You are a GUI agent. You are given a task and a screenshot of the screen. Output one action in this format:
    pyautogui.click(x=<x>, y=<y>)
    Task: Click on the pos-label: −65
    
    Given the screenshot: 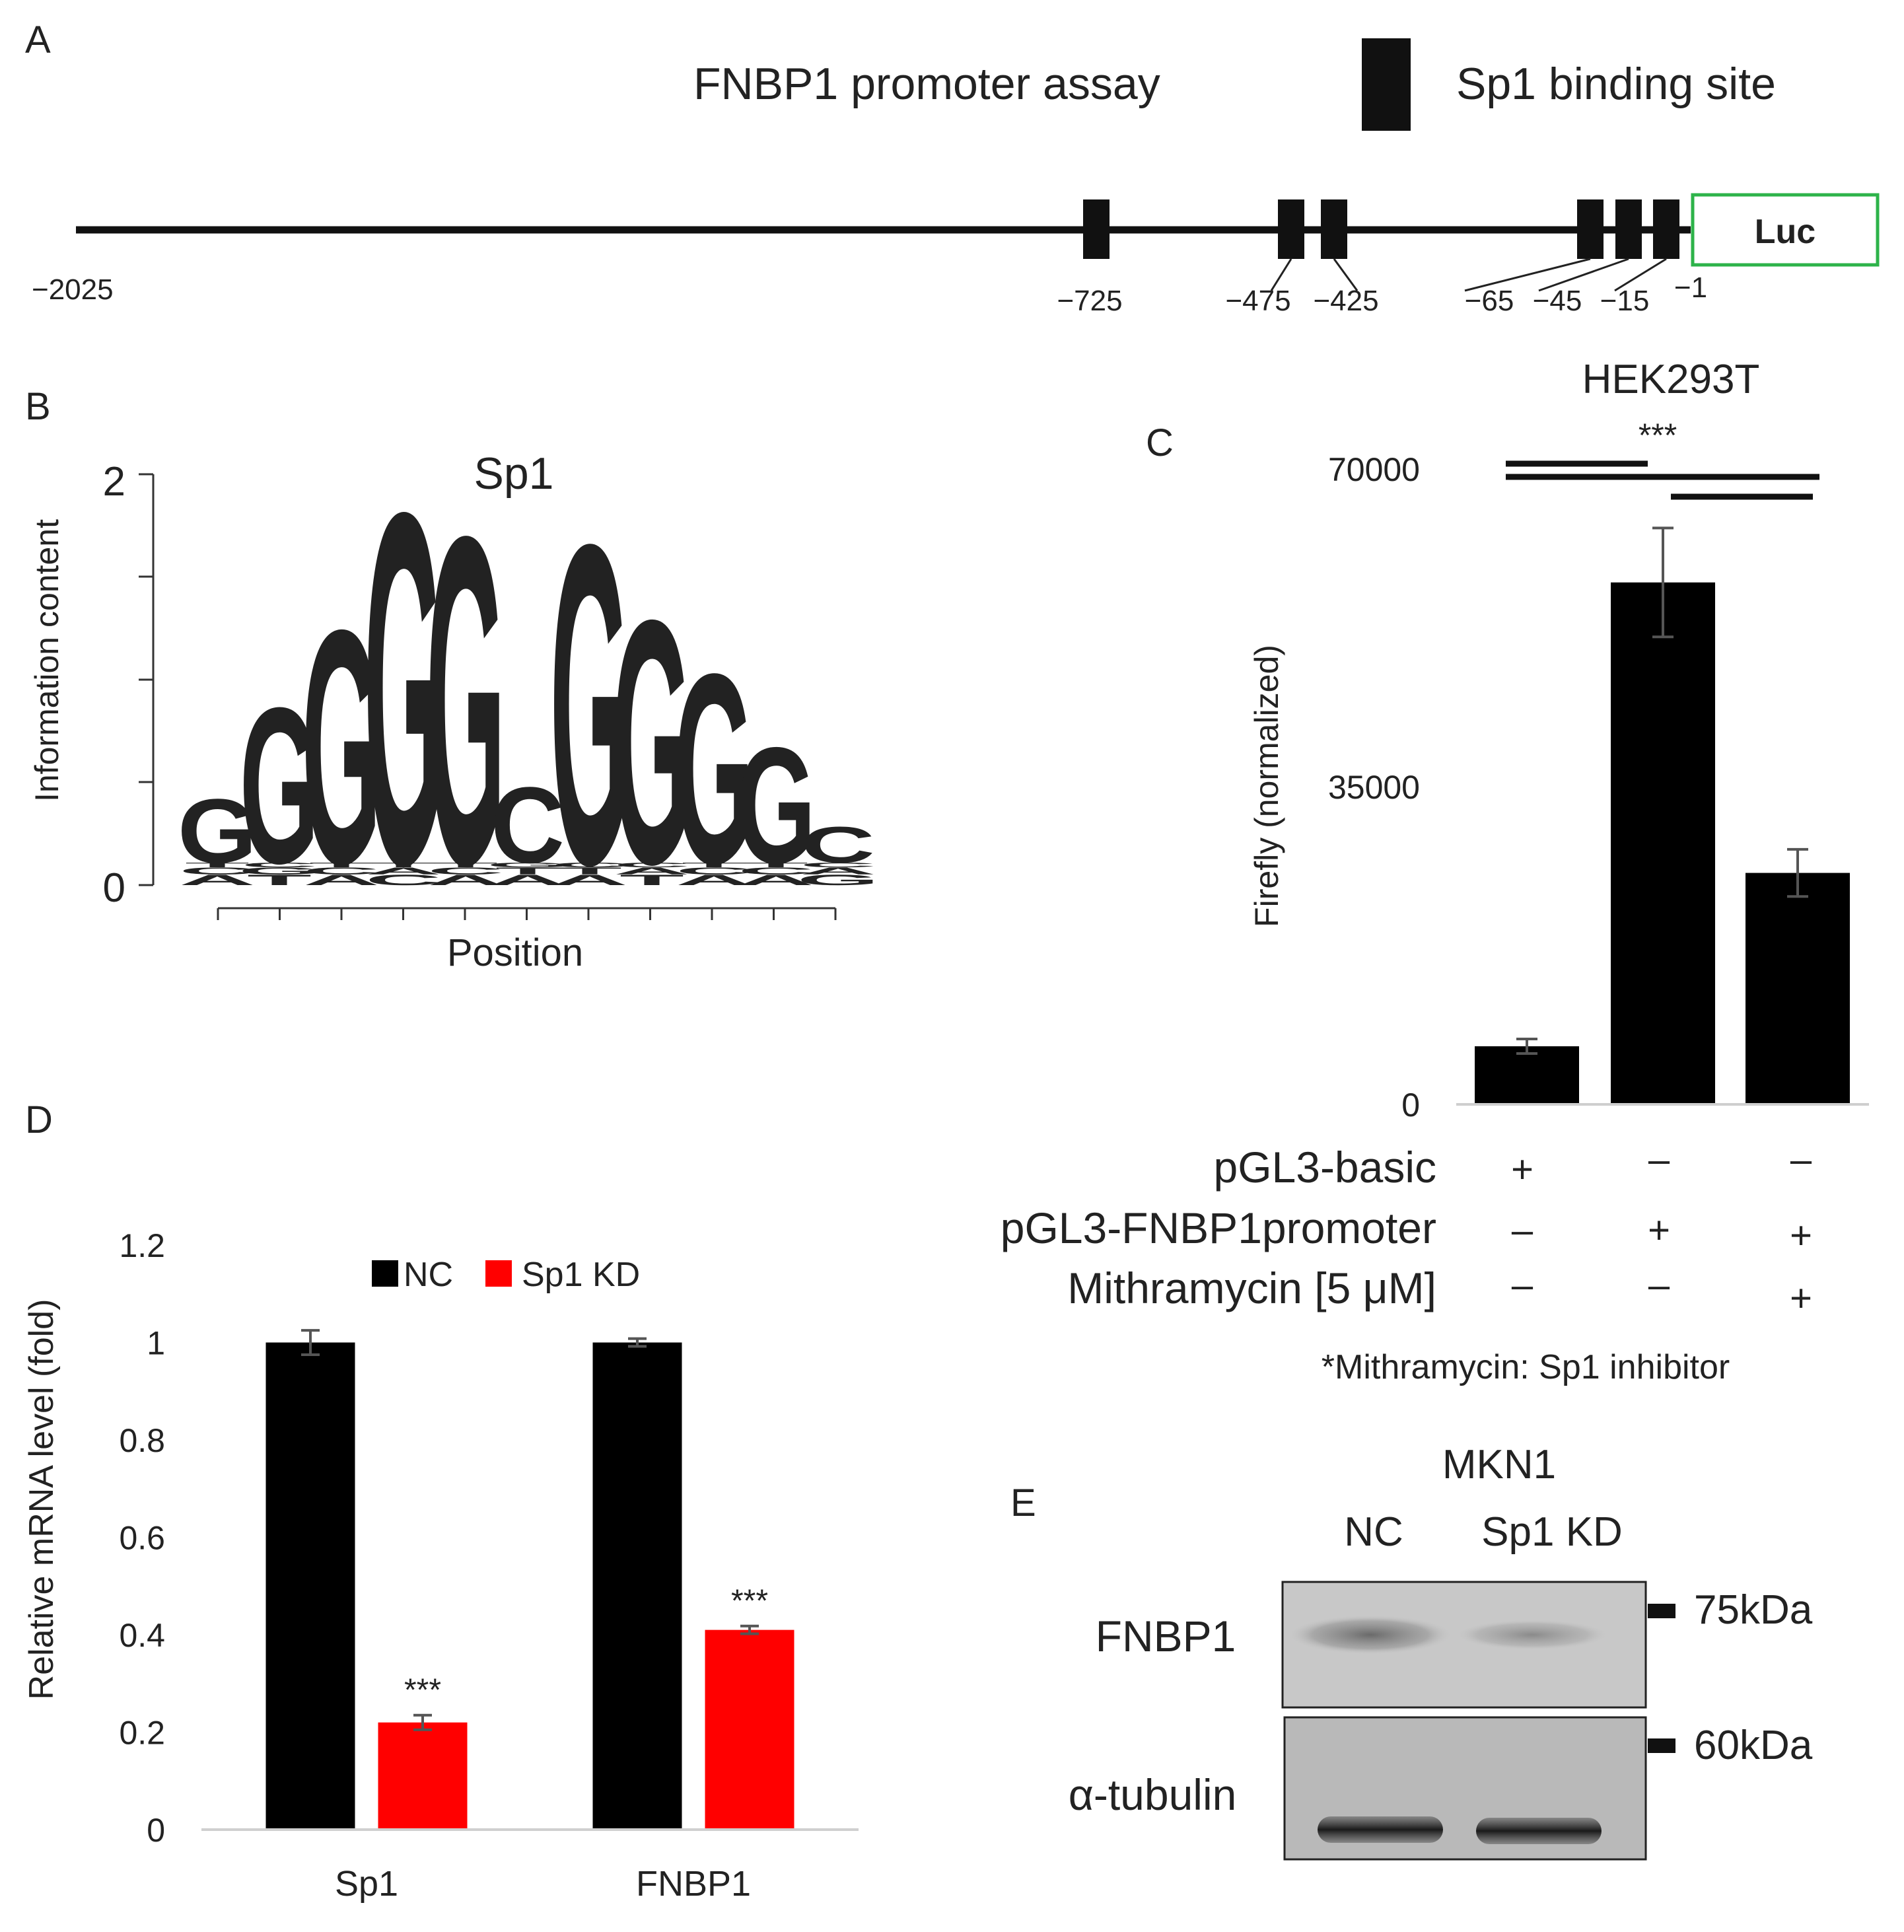 What is the action you would take?
    pyautogui.click(x=1489, y=301)
    